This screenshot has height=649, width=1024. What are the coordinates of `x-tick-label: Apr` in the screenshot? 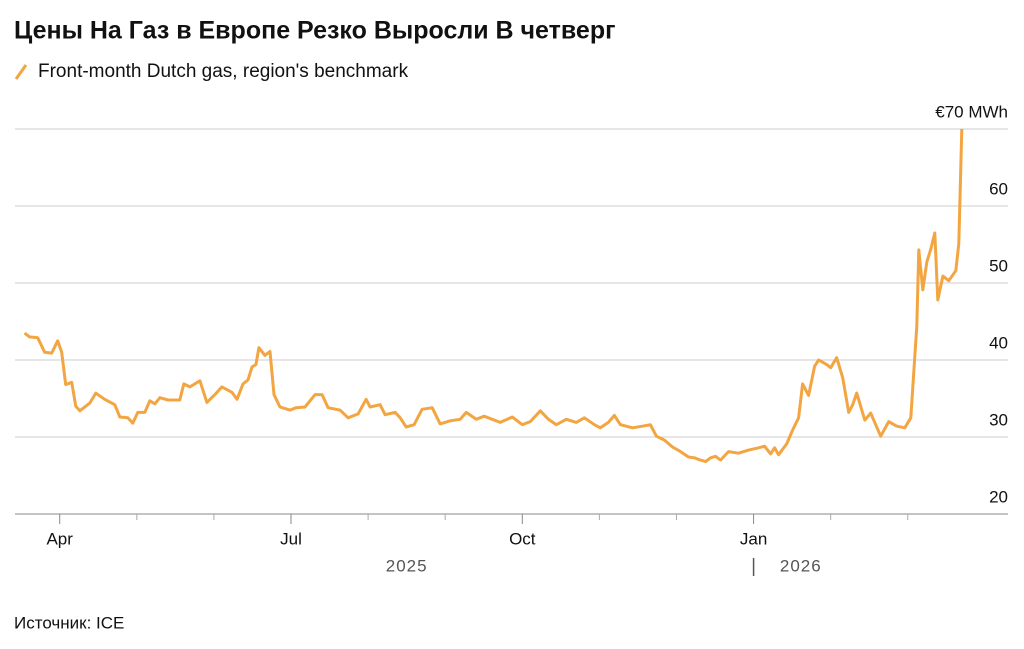 It's located at (59, 538).